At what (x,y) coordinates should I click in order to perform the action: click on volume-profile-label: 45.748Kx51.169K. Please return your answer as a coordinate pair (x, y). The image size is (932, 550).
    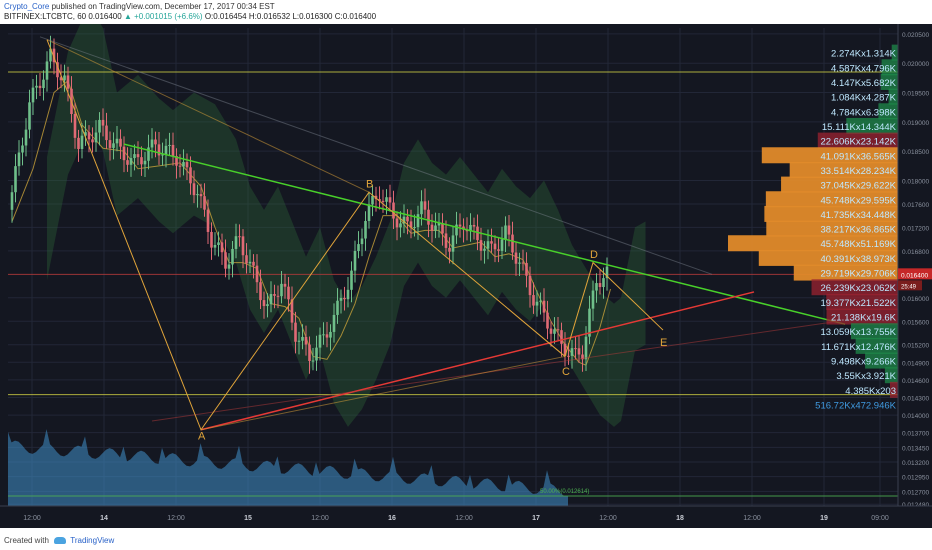
    Looking at the image, I should click on (858, 244).